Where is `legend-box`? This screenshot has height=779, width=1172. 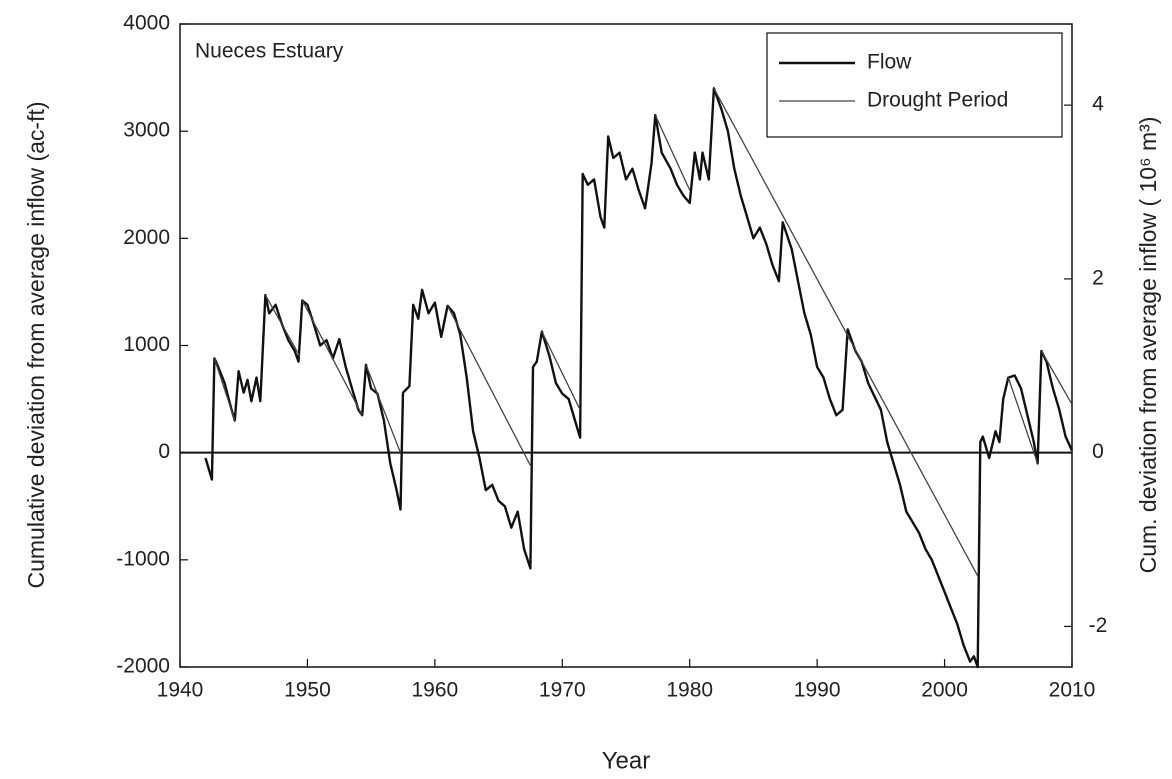
legend-box is located at coordinates (914, 85).